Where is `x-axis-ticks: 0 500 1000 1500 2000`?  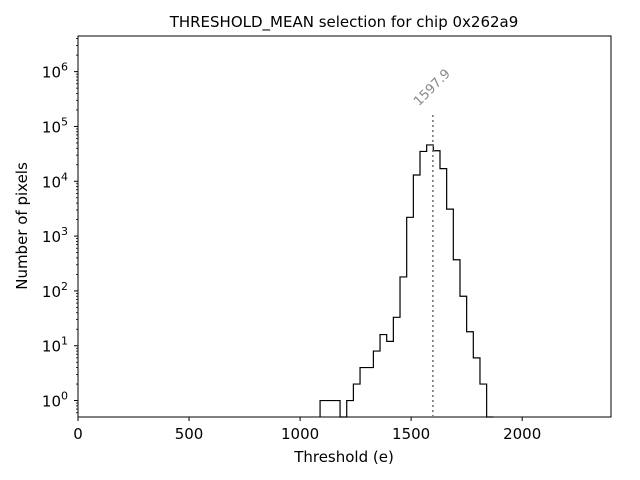
x-axis-ticks: 0 500 1000 1500 2000 is located at coordinates (307, 430).